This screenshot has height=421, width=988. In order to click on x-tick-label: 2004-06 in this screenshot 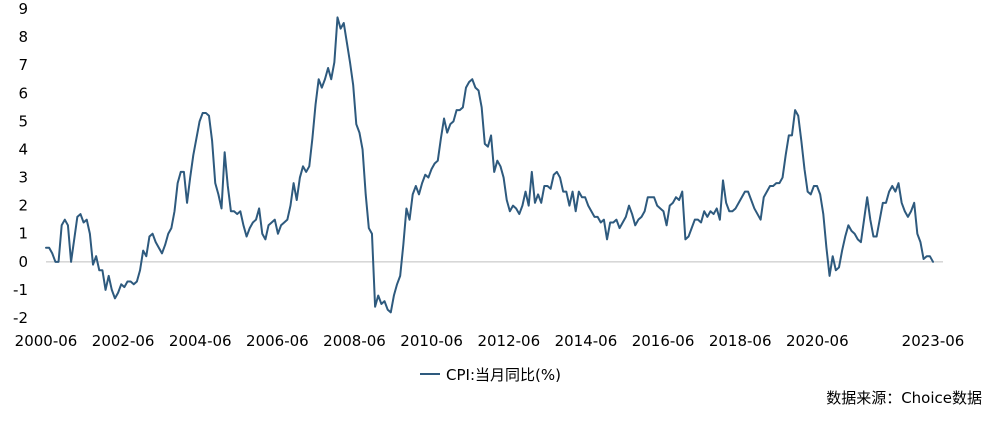, I will do `click(200, 341)`.